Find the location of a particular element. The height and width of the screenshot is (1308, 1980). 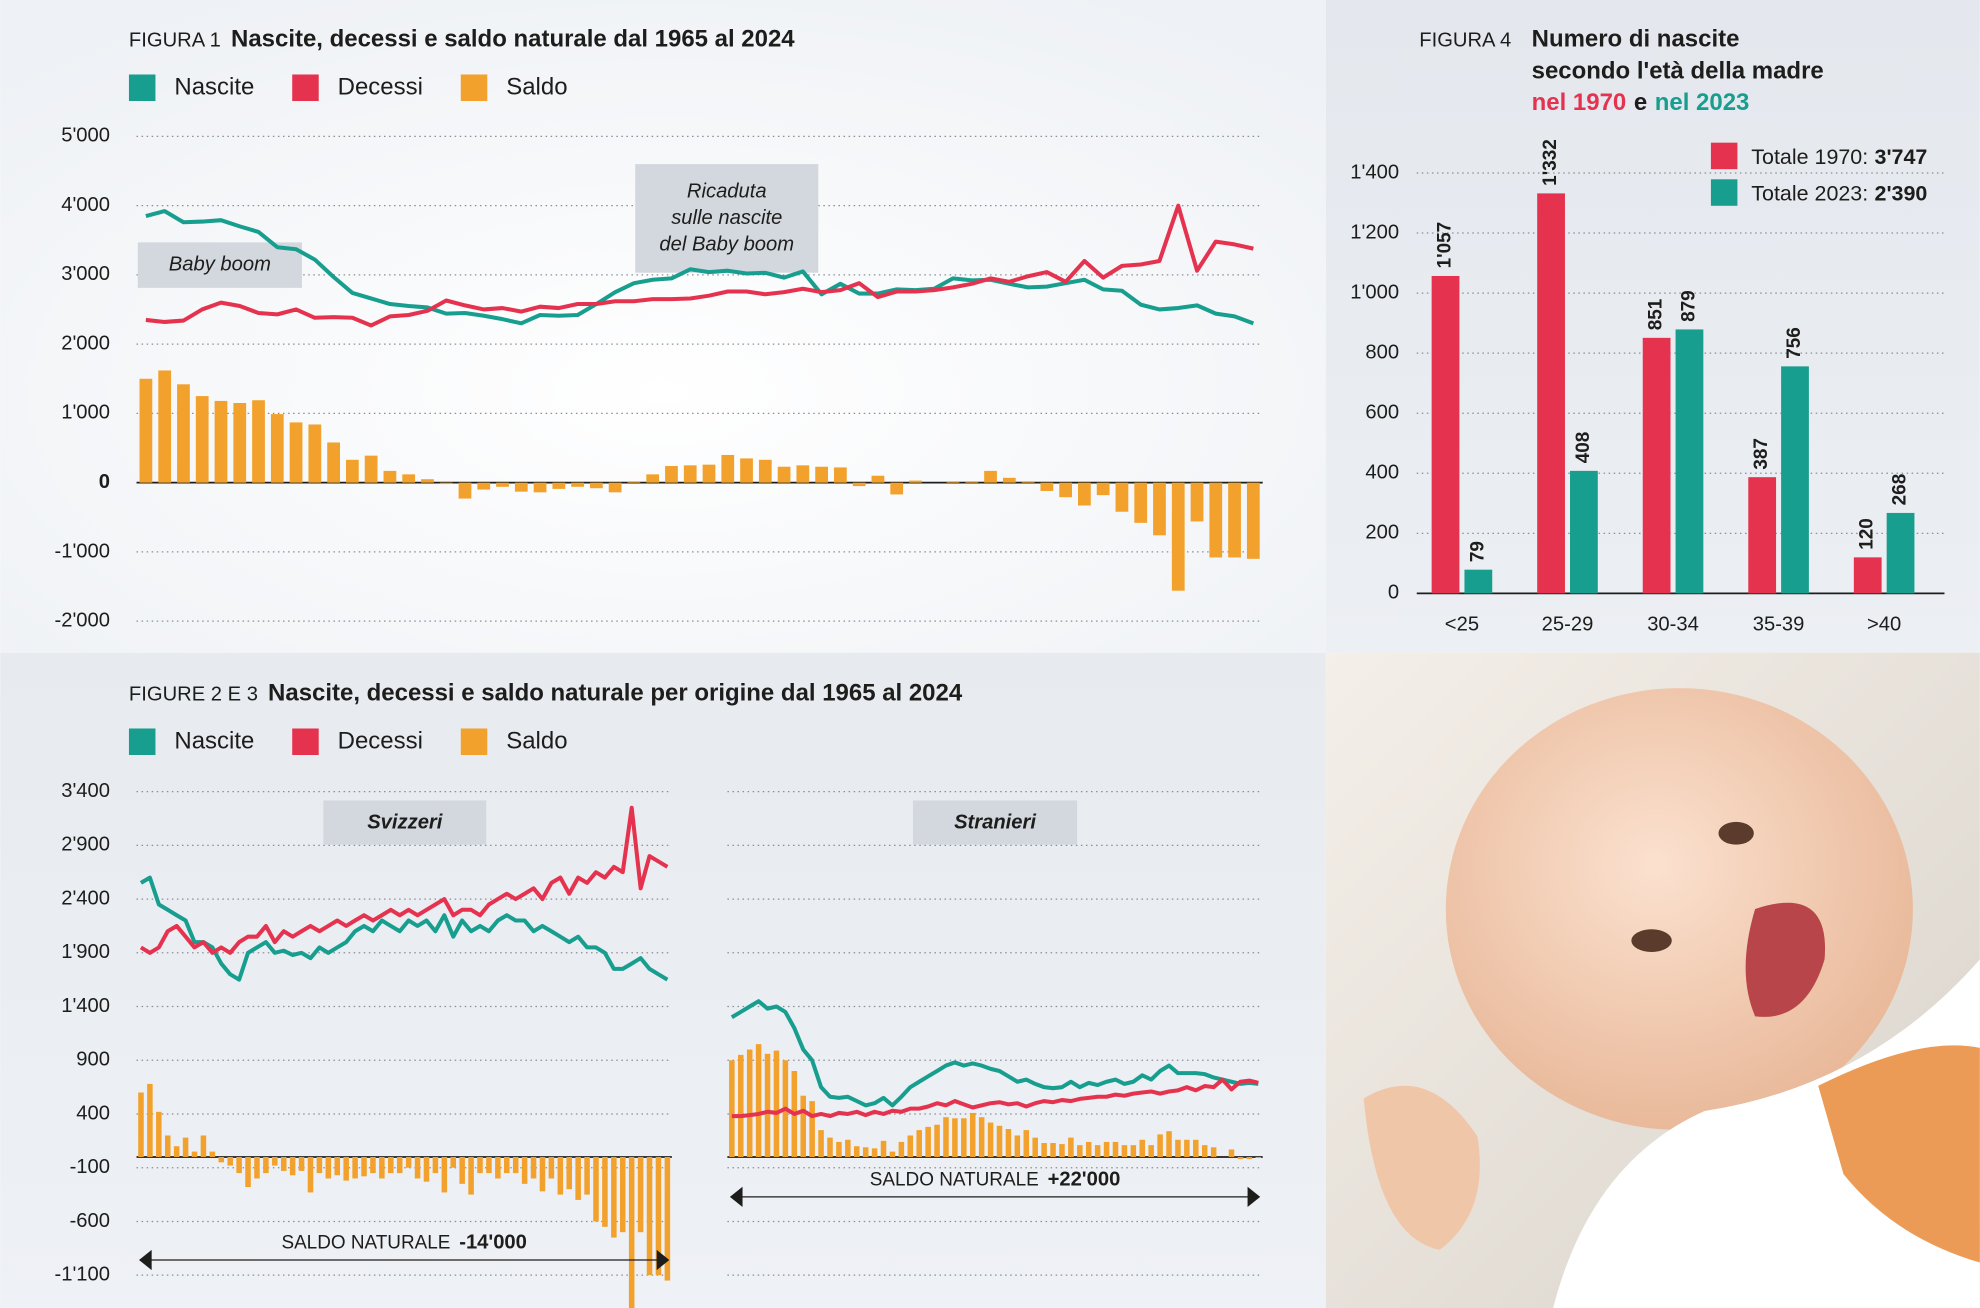

saldo-total: SALDO NATURALE +22'000 is located at coordinates (995, 1180).